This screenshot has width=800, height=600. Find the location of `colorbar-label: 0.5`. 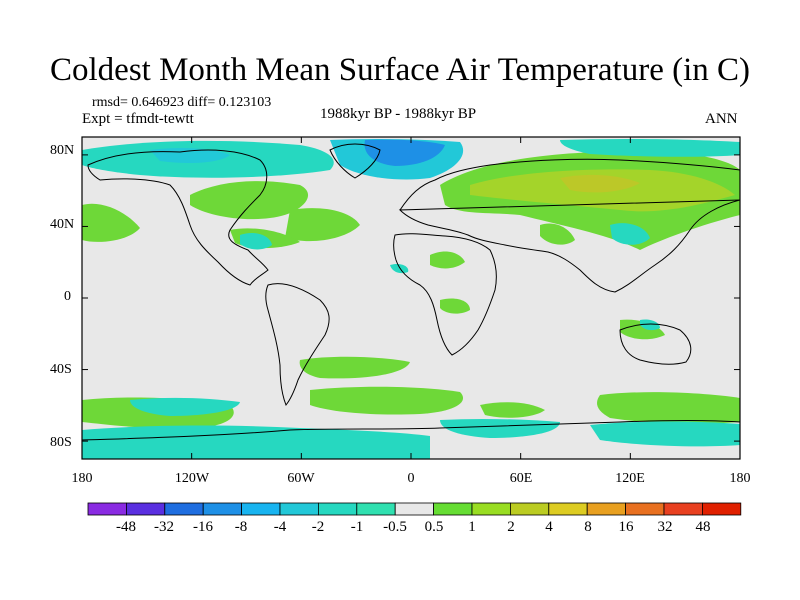

colorbar-label: 0.5 is located at coordinates (434, 527).